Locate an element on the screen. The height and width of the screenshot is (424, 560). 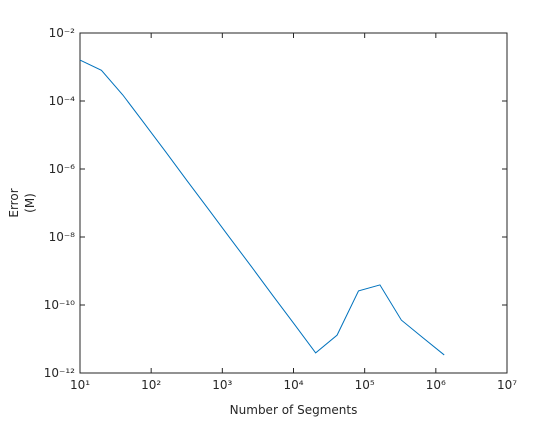
x-tick-label: 10¹ is located at coordinates (80, 385).